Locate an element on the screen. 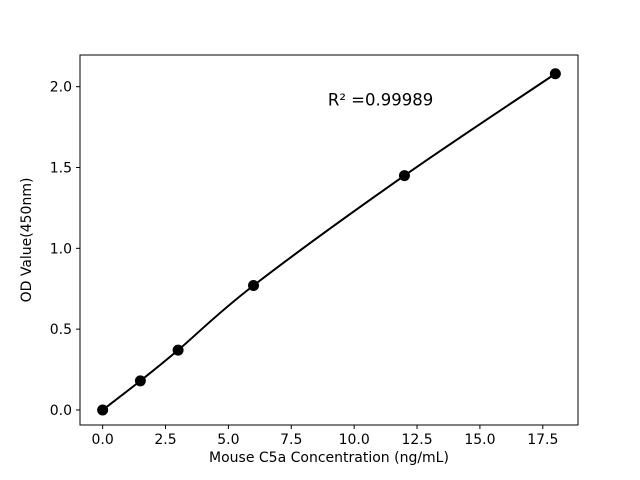 This screenshot has height=480, width=640. x-tick-label: 17.5 is located at coordinates (542, 440).